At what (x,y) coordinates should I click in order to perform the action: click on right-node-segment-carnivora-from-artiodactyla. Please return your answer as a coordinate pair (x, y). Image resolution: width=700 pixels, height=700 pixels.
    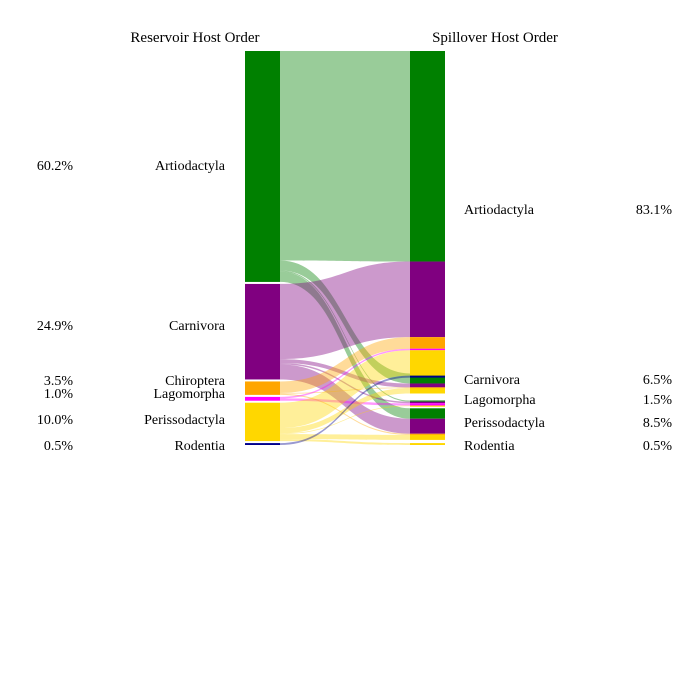
    Looking at the image, I should click on (427, 378).